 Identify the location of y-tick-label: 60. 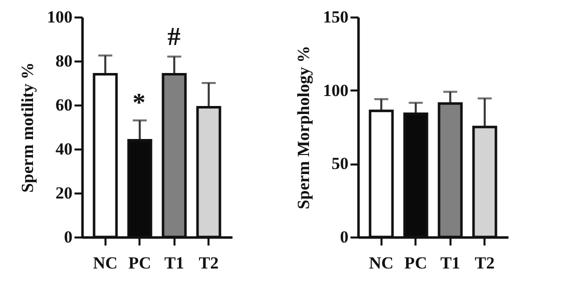
(64, 105).